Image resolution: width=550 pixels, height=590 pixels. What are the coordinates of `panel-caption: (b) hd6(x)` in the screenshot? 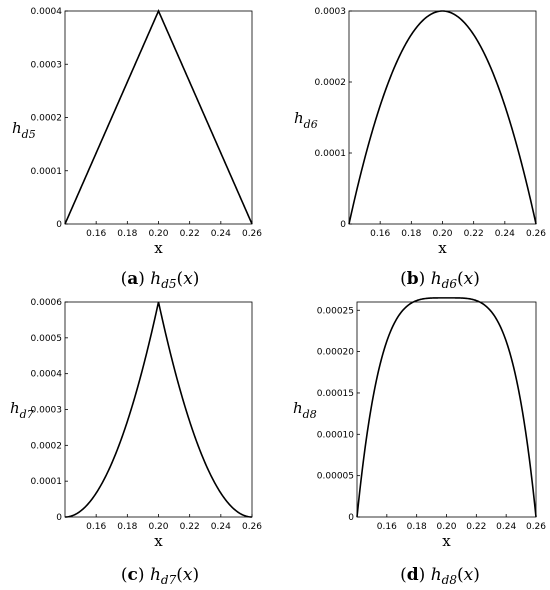 It's located at (440, 280).